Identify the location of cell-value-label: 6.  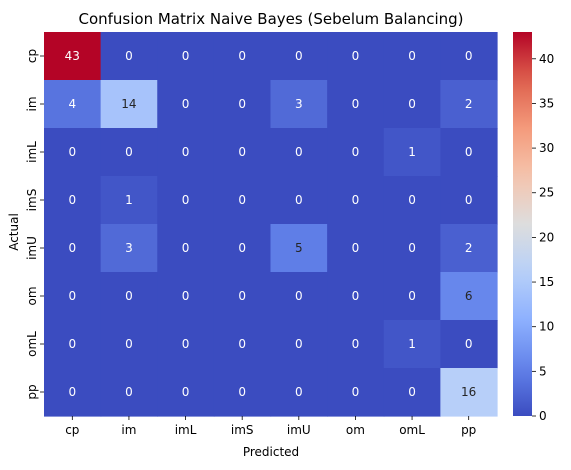
(469, 296).